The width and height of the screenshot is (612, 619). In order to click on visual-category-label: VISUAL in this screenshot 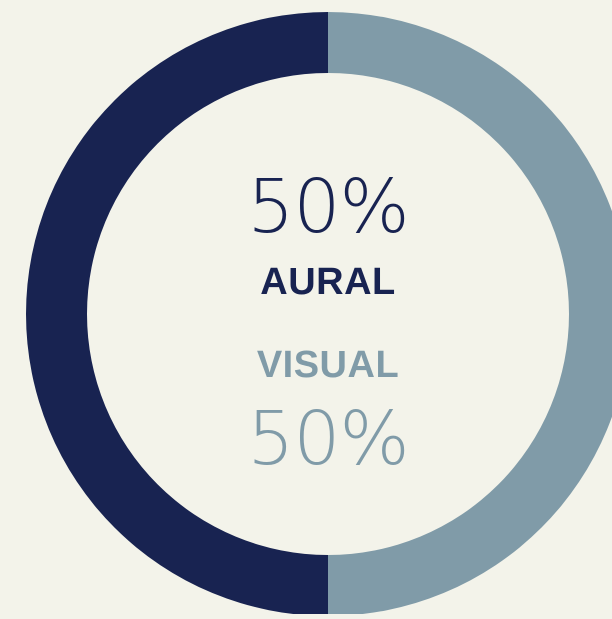, I will do `click(328, 365)`.